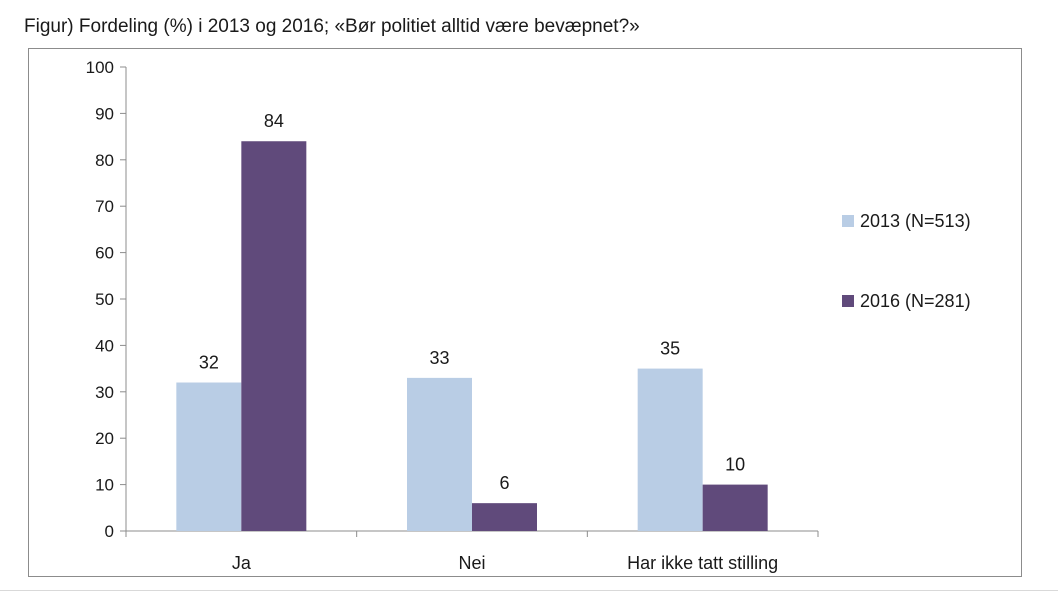  What do you see at coordinates (670, 349) in the screenshot?
I see `data-label: 35` at bounding box center [670, 349].